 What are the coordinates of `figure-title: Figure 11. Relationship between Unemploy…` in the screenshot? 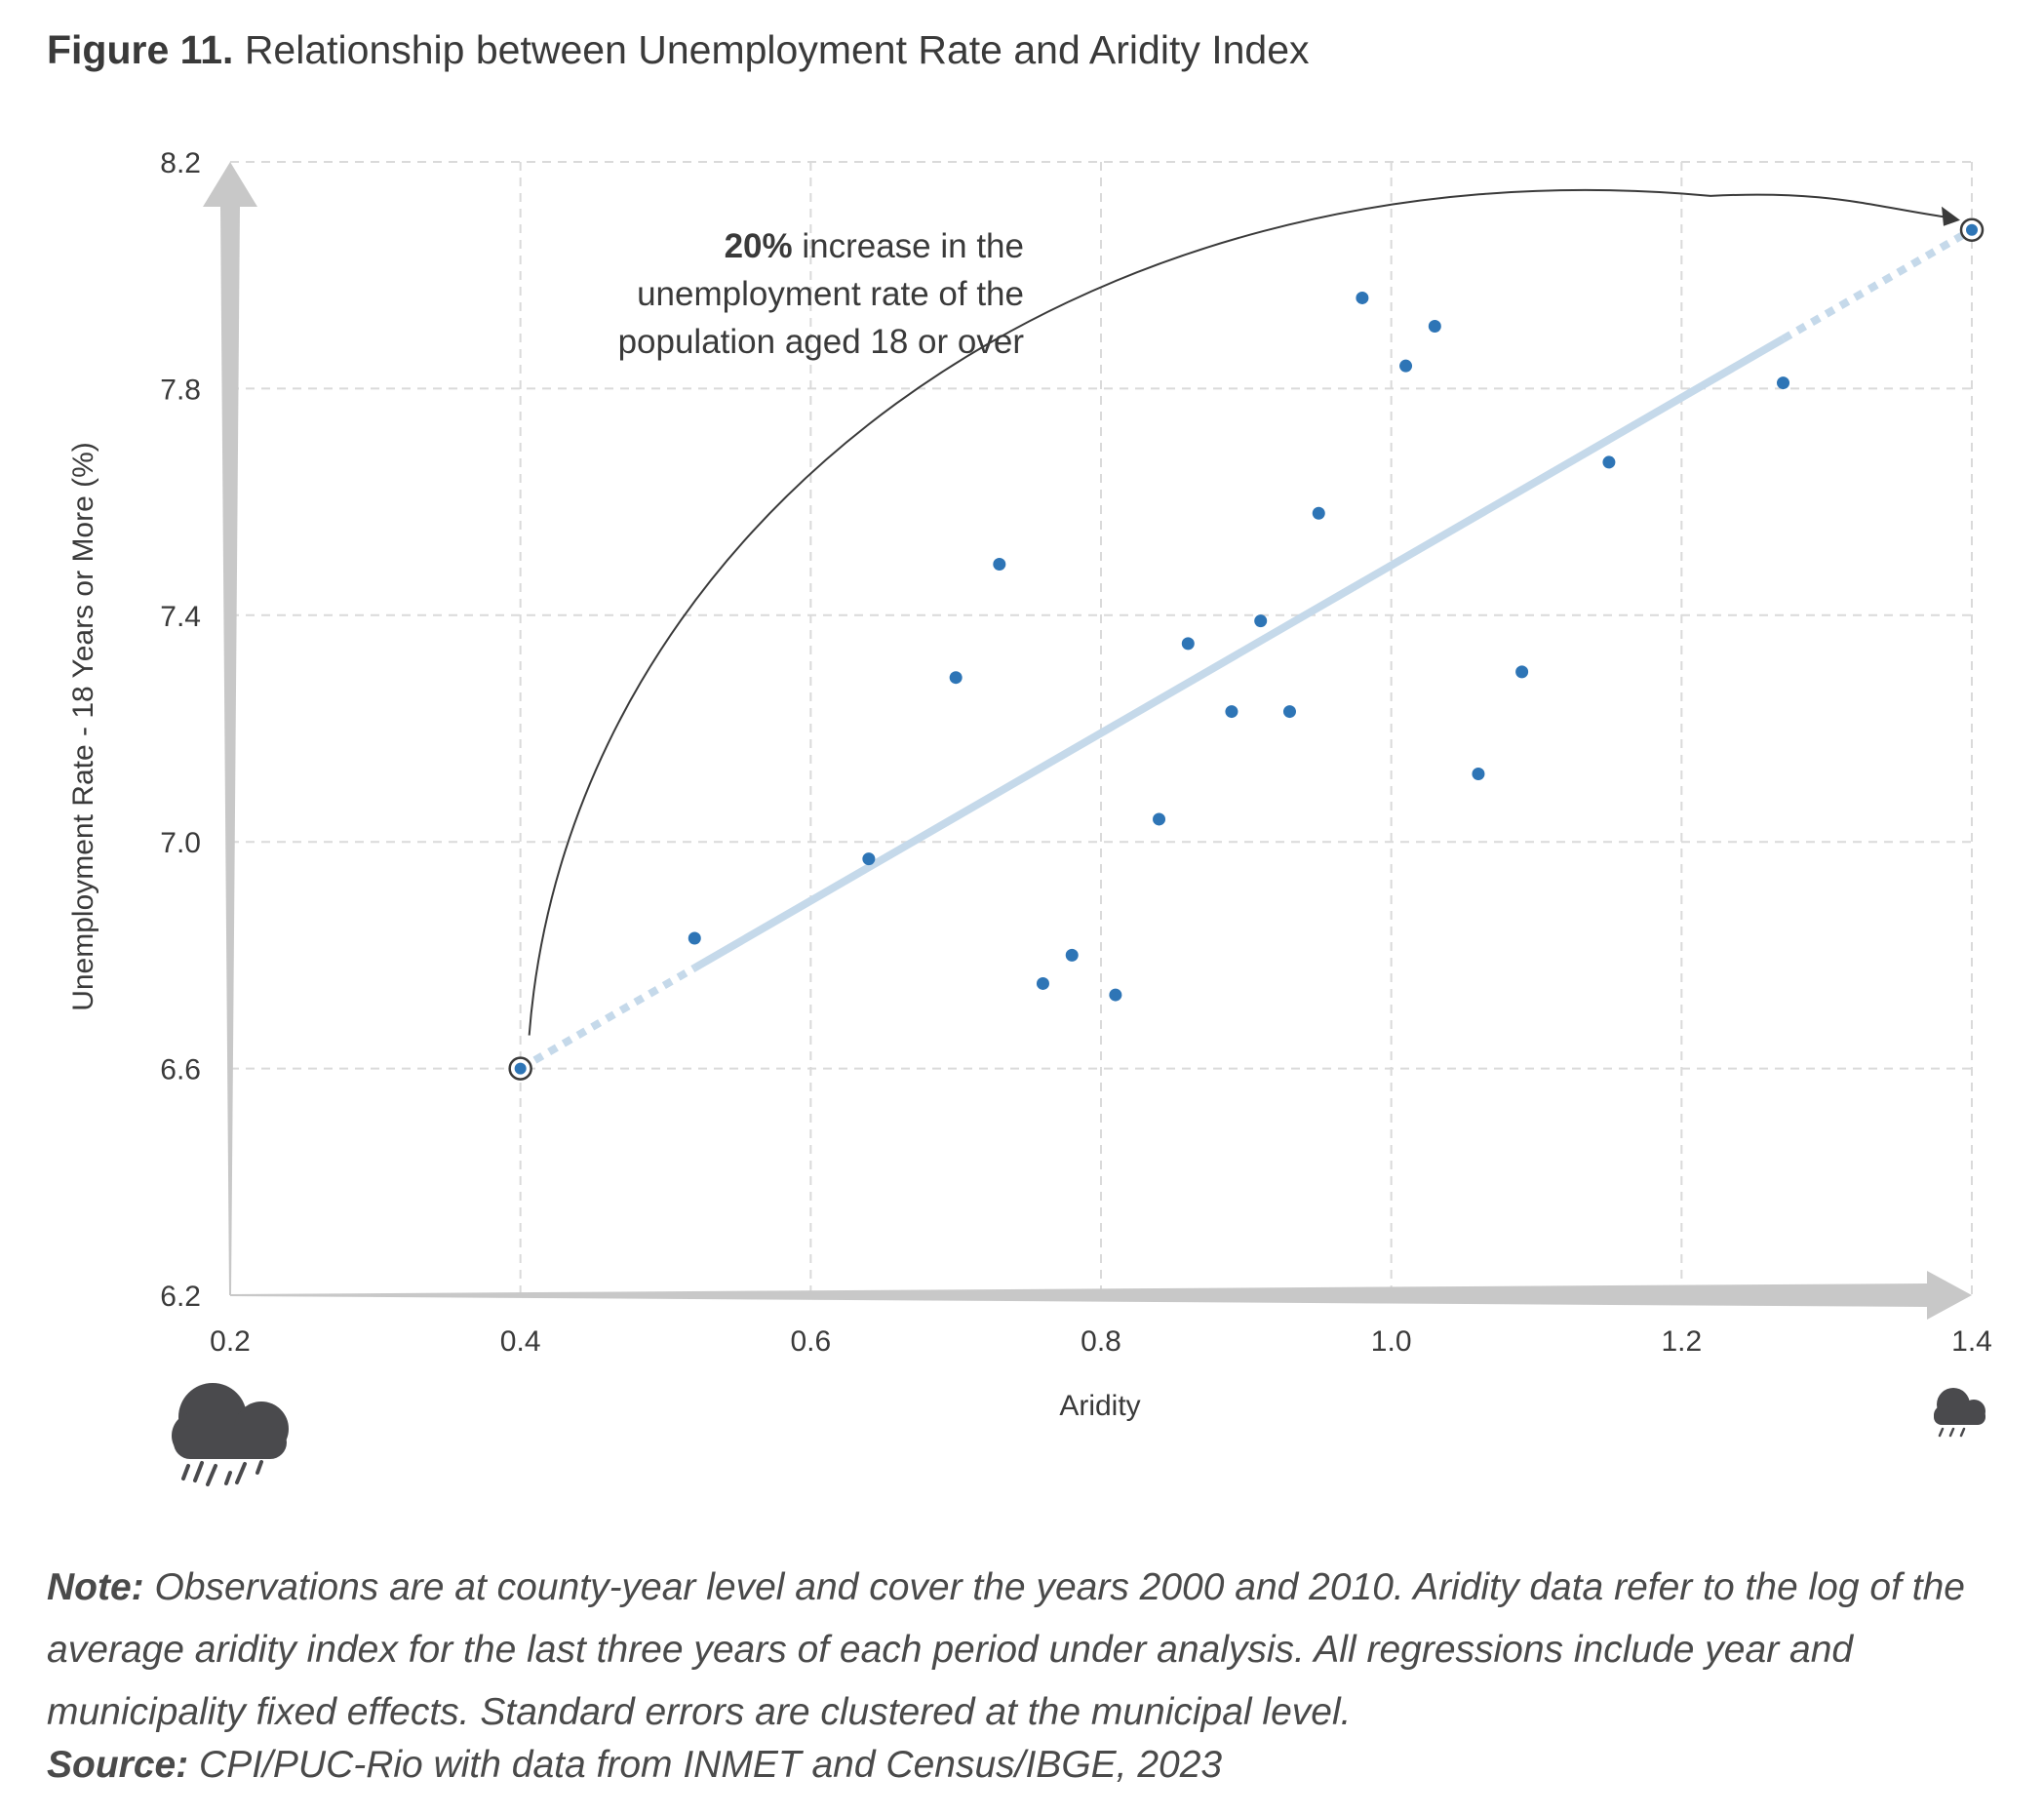 It's located at (678, 50).